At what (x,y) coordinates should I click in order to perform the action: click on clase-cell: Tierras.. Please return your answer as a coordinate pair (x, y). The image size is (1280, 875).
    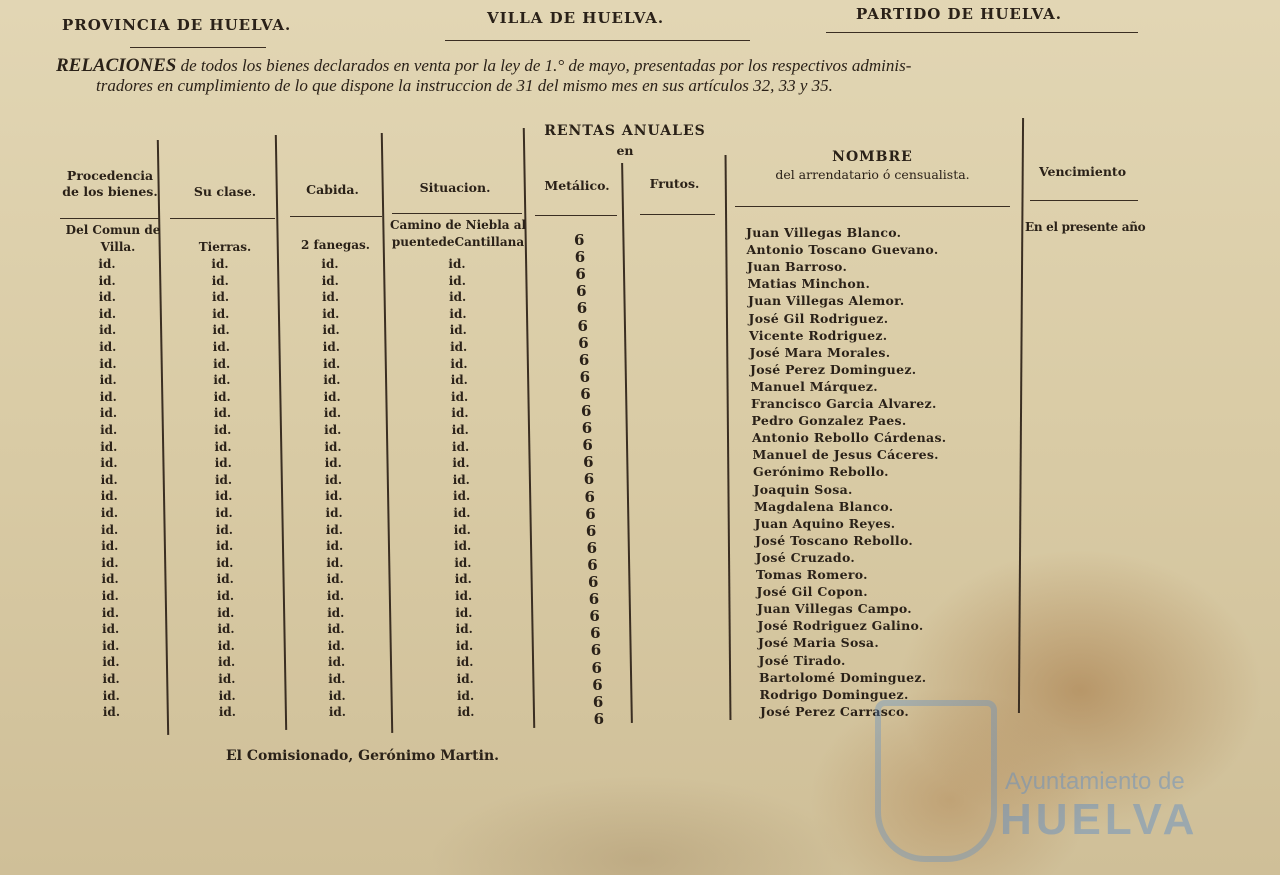
    Looking at the image, I should click on (225, 247).